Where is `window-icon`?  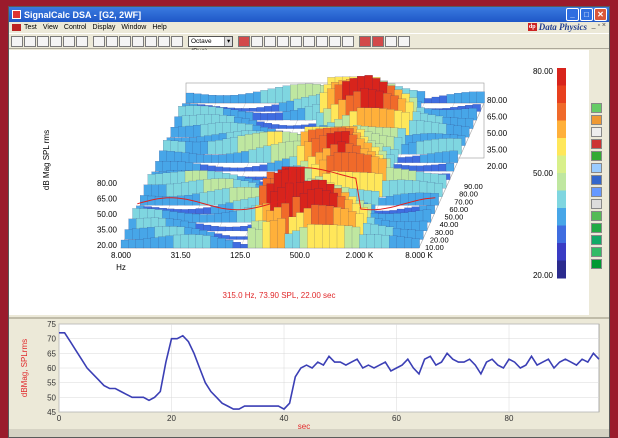 window-icon is located at coordinates (164, 41).